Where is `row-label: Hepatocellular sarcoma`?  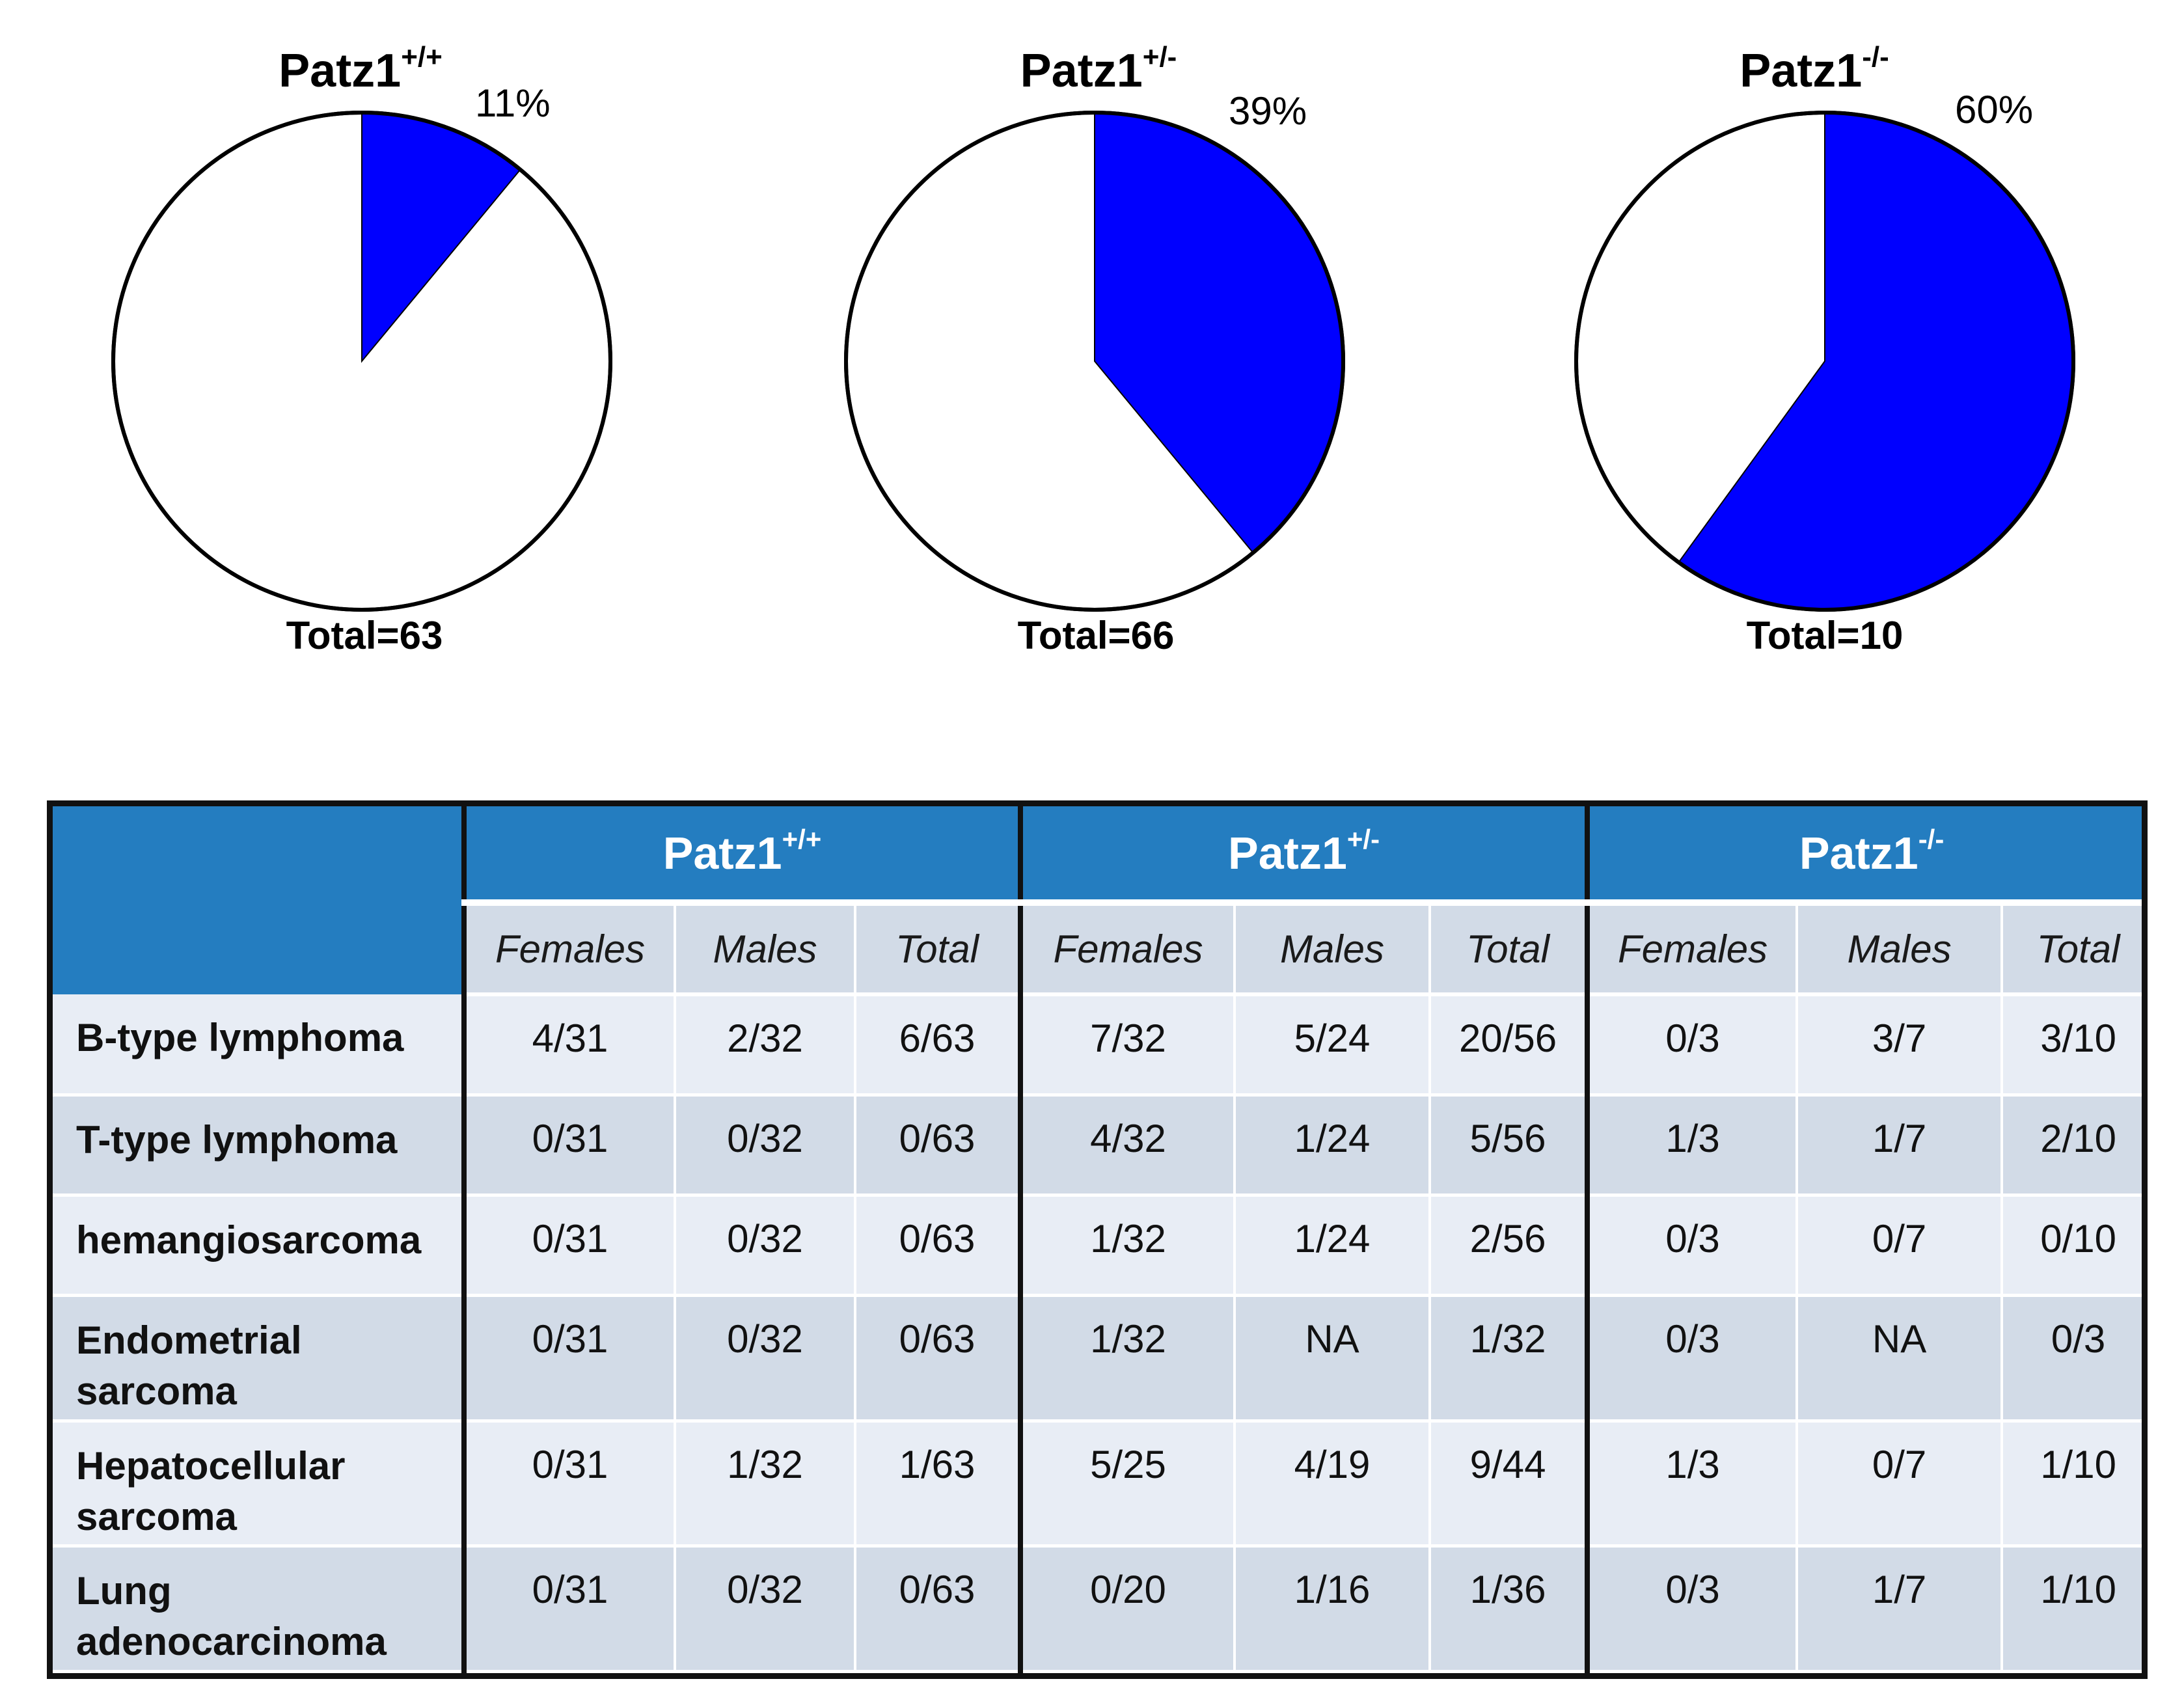
row-label: Hepatocellular sarcoma is located at coordinates (260, 1484).